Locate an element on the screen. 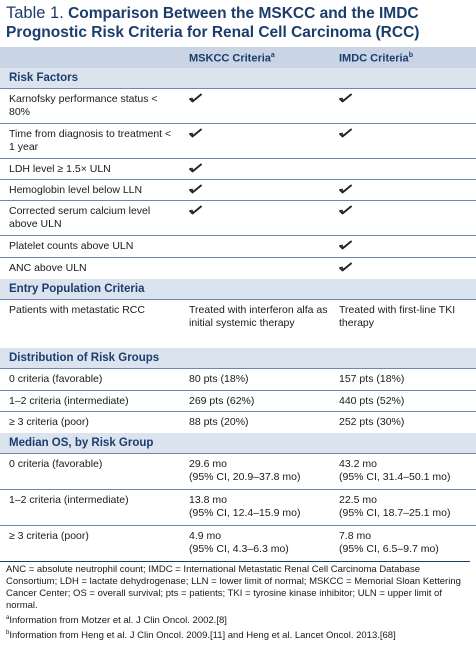 The image size is (476, 659). table-row: ANC above ULN is located at coordinates (238, 268).